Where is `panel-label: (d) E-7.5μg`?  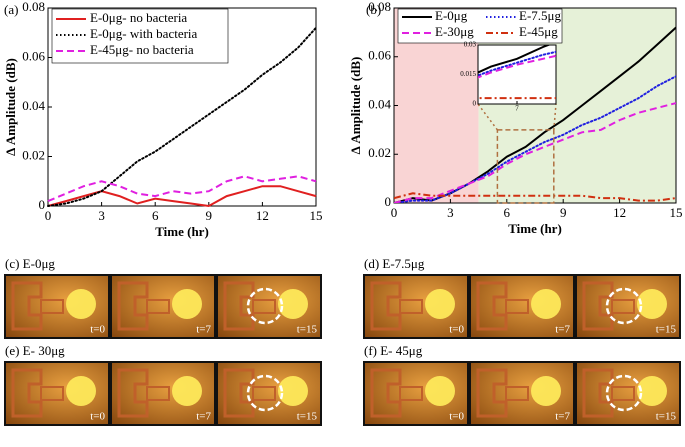 panel-label: (d) E-7.5μg is located at coordinates (394, 263).